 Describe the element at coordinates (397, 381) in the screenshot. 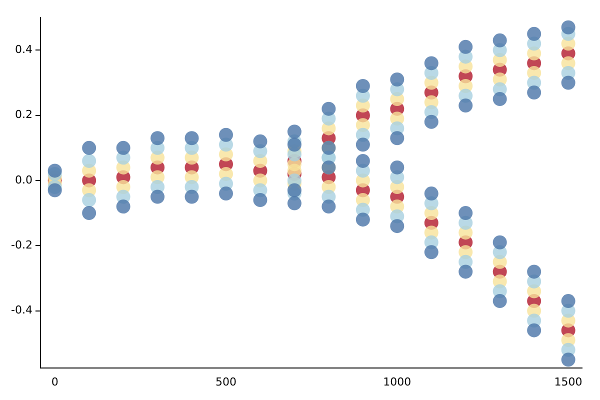

I see `x-tick-label: 1000` at that location.